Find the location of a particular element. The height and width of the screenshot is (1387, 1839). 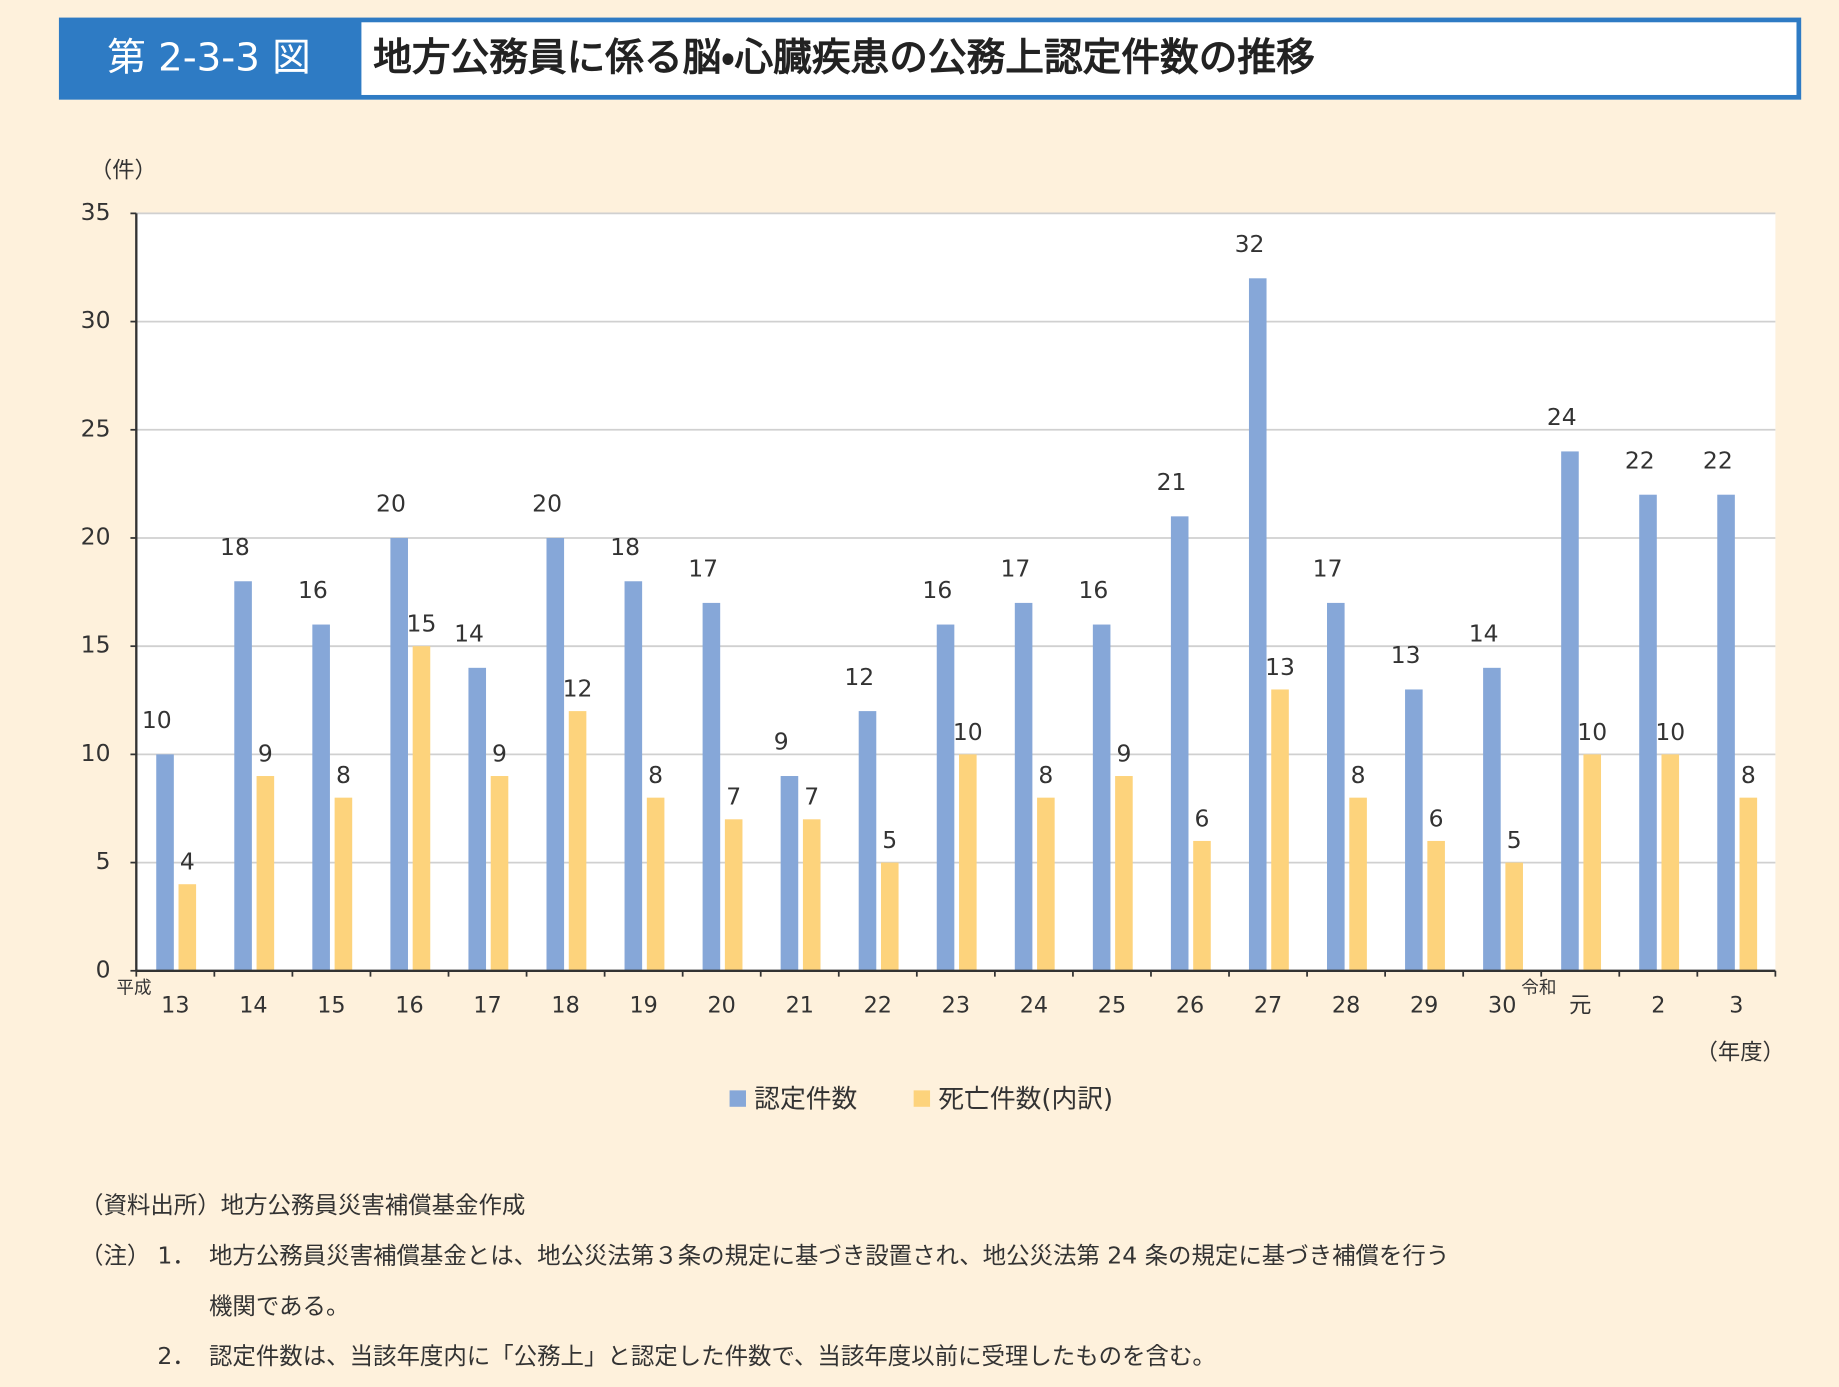

note-marker: （注） is located at coordinates (115, 1255).